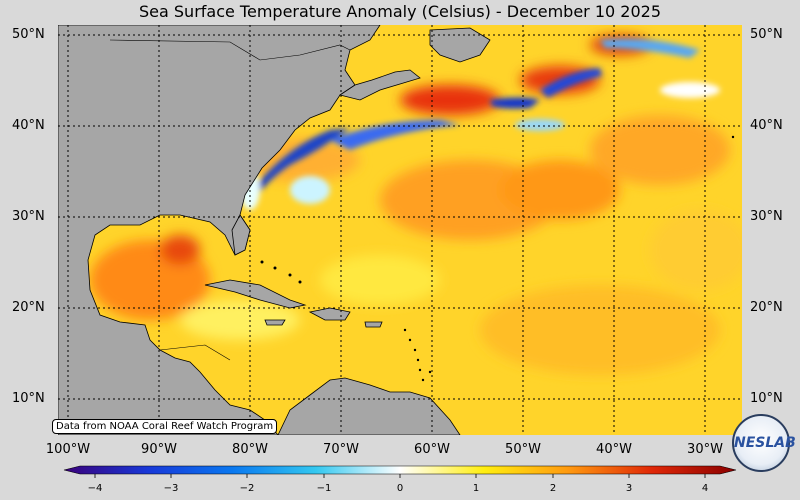 Image resolution: width=800 pixels, height=500 pixels. Describe the element at coordinates (614, 449) in the screenshot. I see `lon-label: 40°W` at that location.